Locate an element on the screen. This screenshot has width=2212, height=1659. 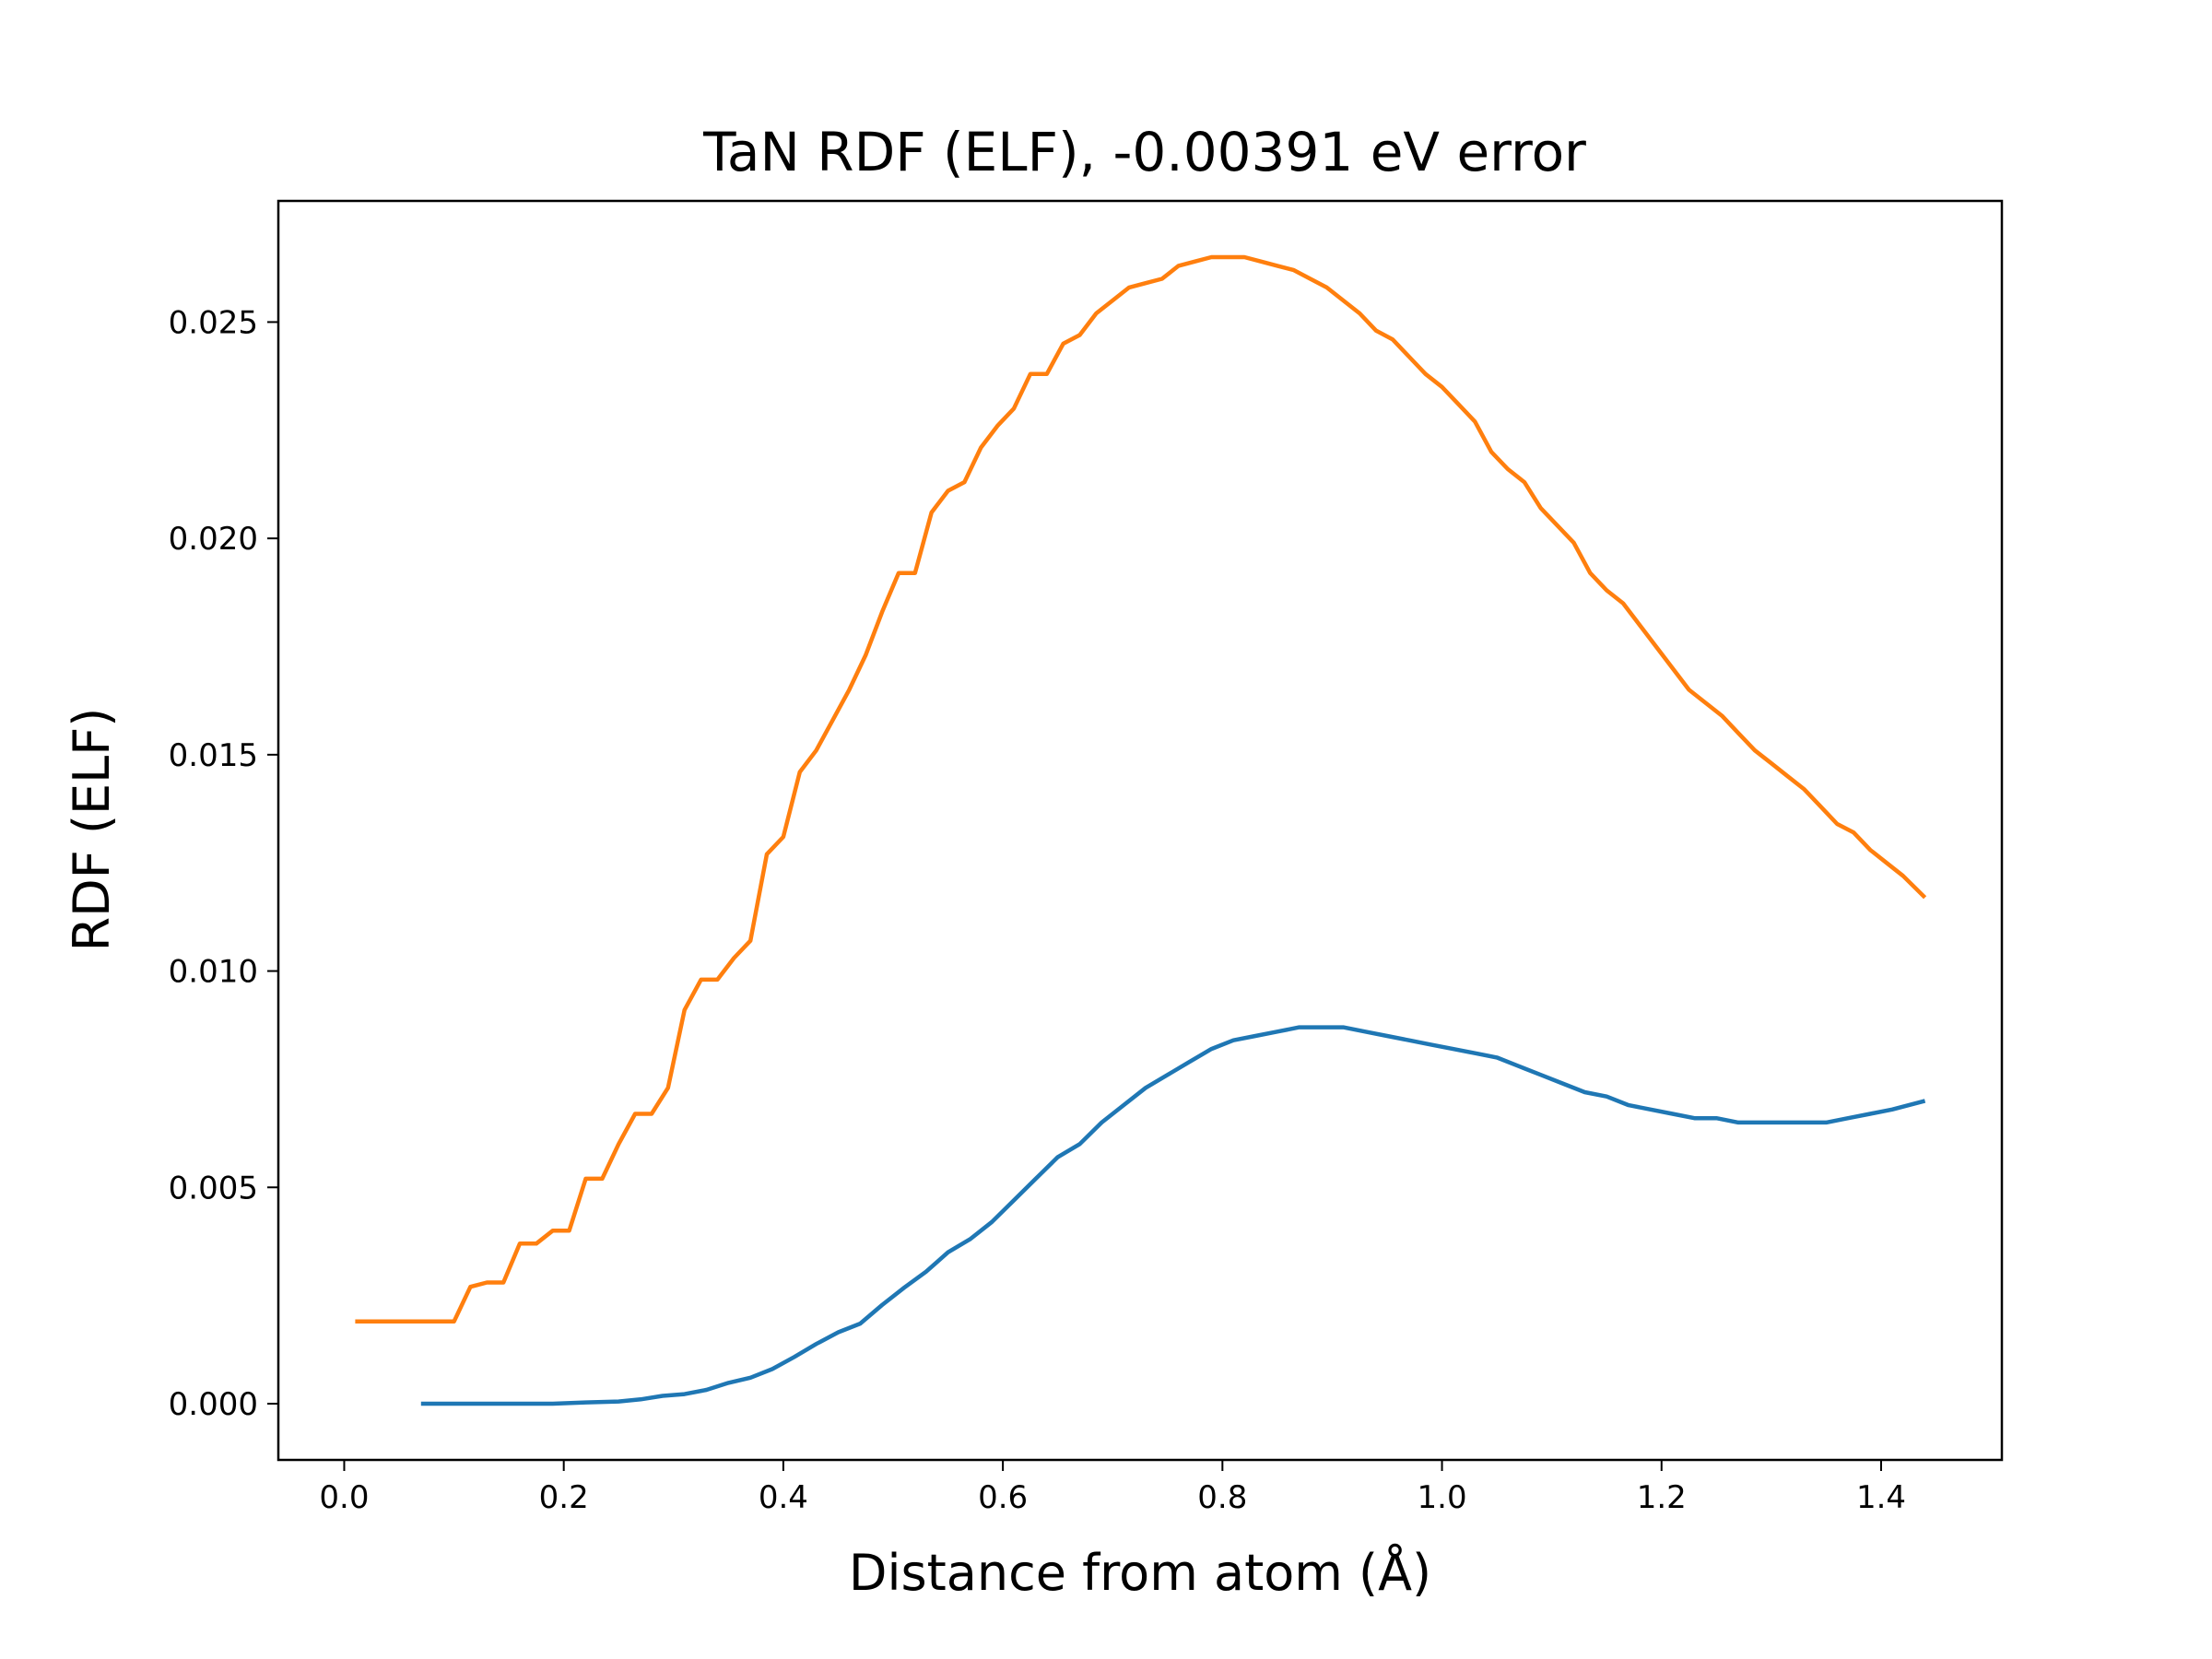
y-tick-label: 0.015 is located at coordinates (213, 755).